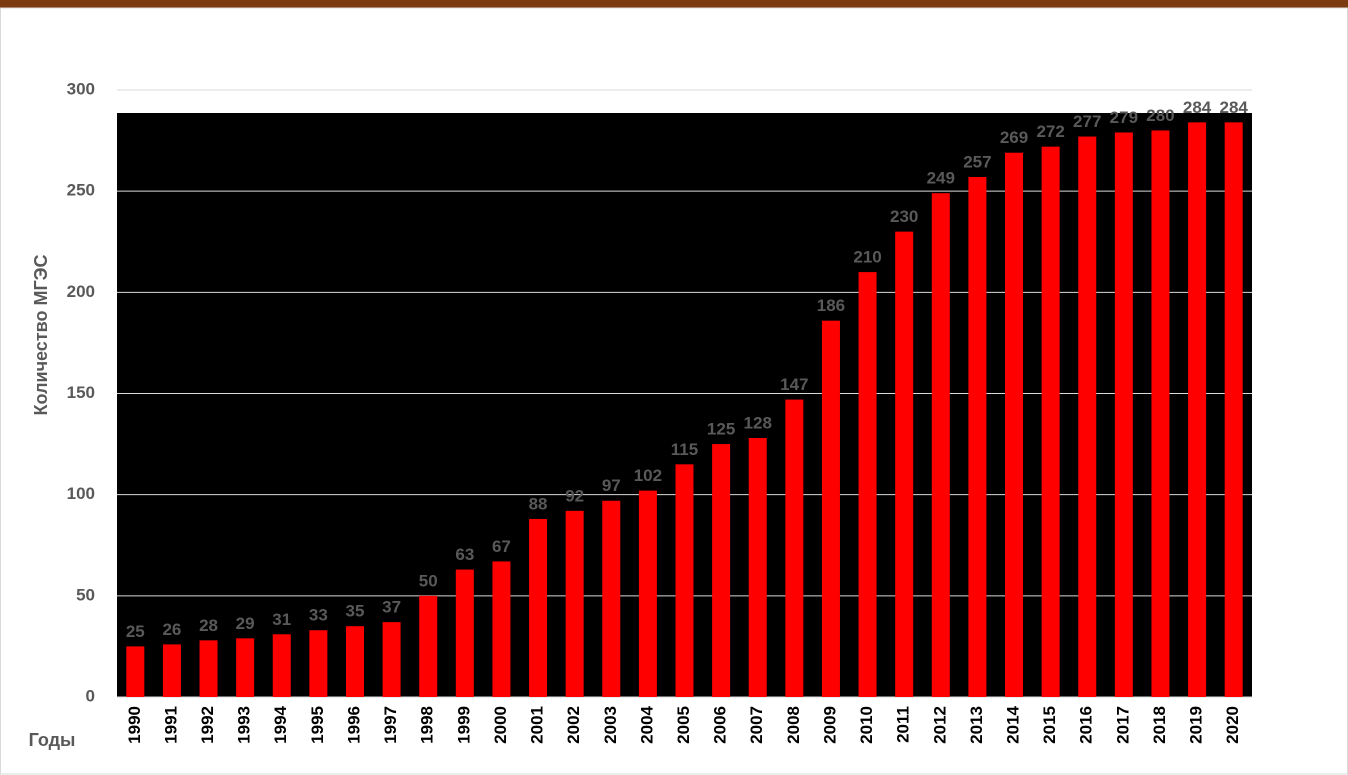  What do you see at coordinates (81, 88) in the screenshot?
I see `y-tick-label: 300` at bounding box center [81, 88].